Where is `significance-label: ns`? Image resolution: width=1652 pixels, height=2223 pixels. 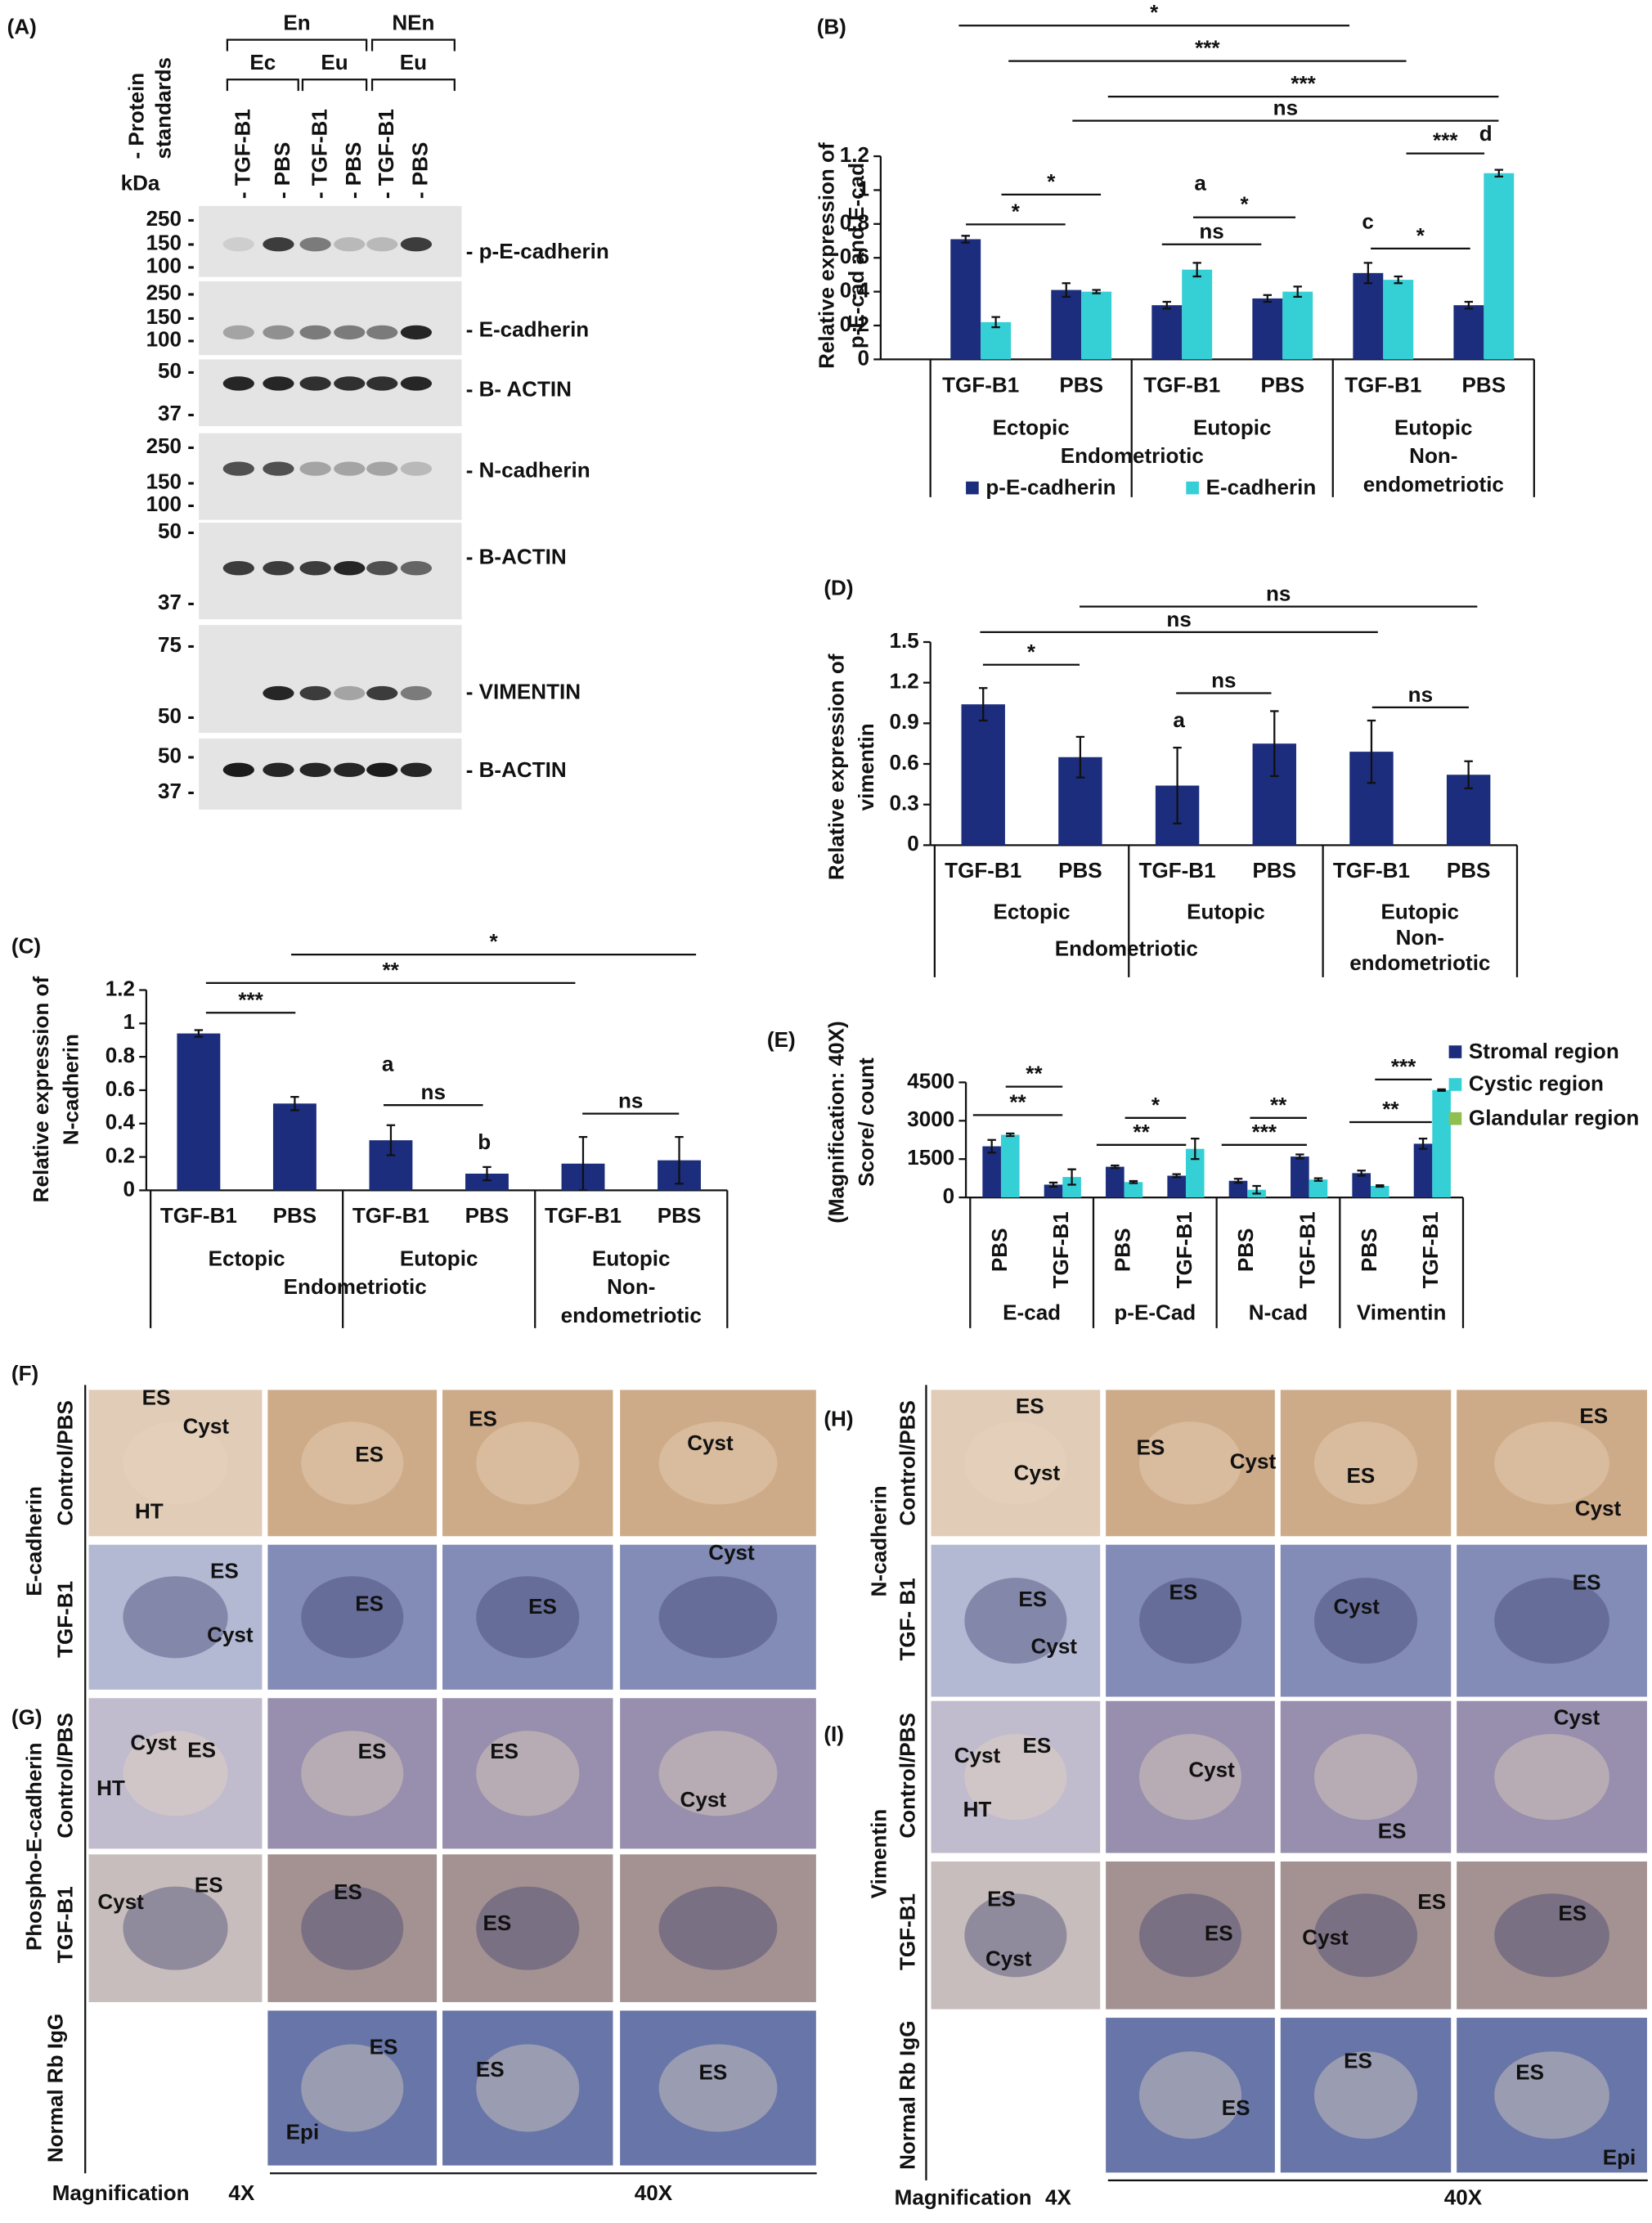 significance-label: ns is located at coordinates (1420, 694).